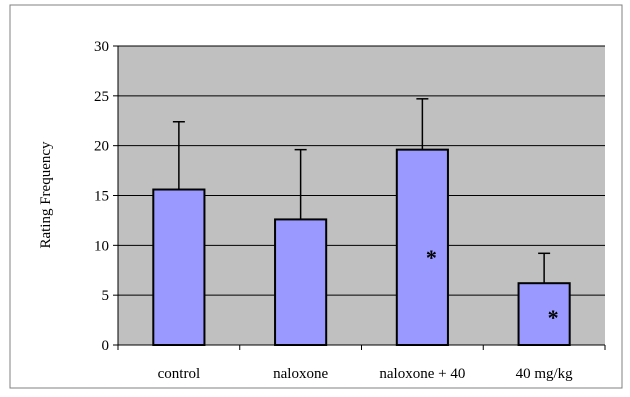 The height and width of the screenshot is (397, 630). Describe the element at coordinates (545, 374) in the screenshot. I see `x-tick-label: 40 mg/kg` at that location.